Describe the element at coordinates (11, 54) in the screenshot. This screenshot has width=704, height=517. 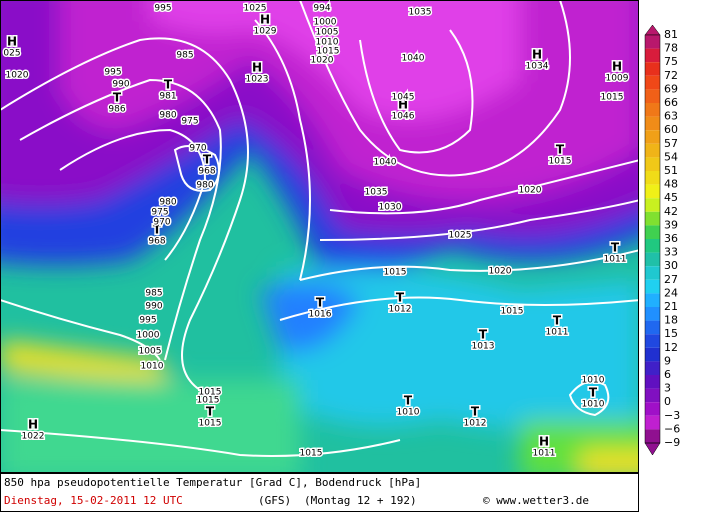
I see `centre-pressure: 025` at that location.